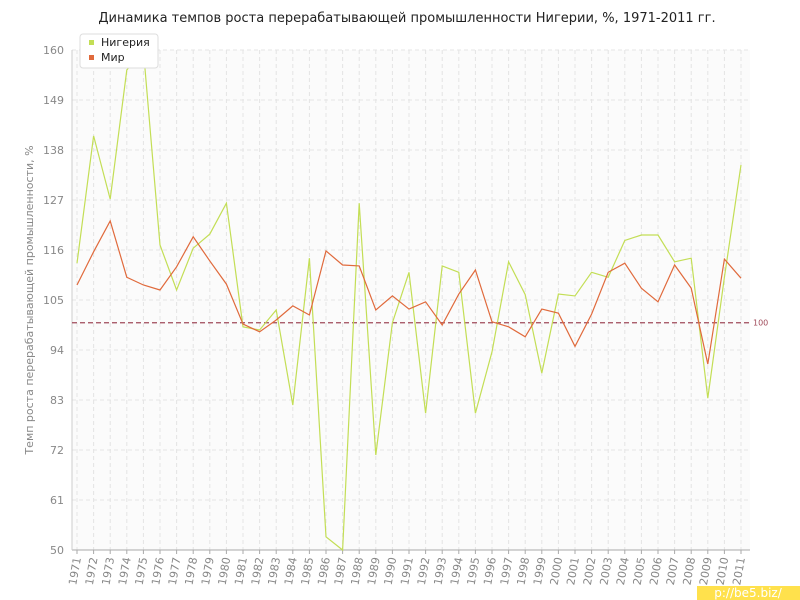 This screenshot has height=600, width=800. I want to click on legend-label: Мир, so click(113, 57).